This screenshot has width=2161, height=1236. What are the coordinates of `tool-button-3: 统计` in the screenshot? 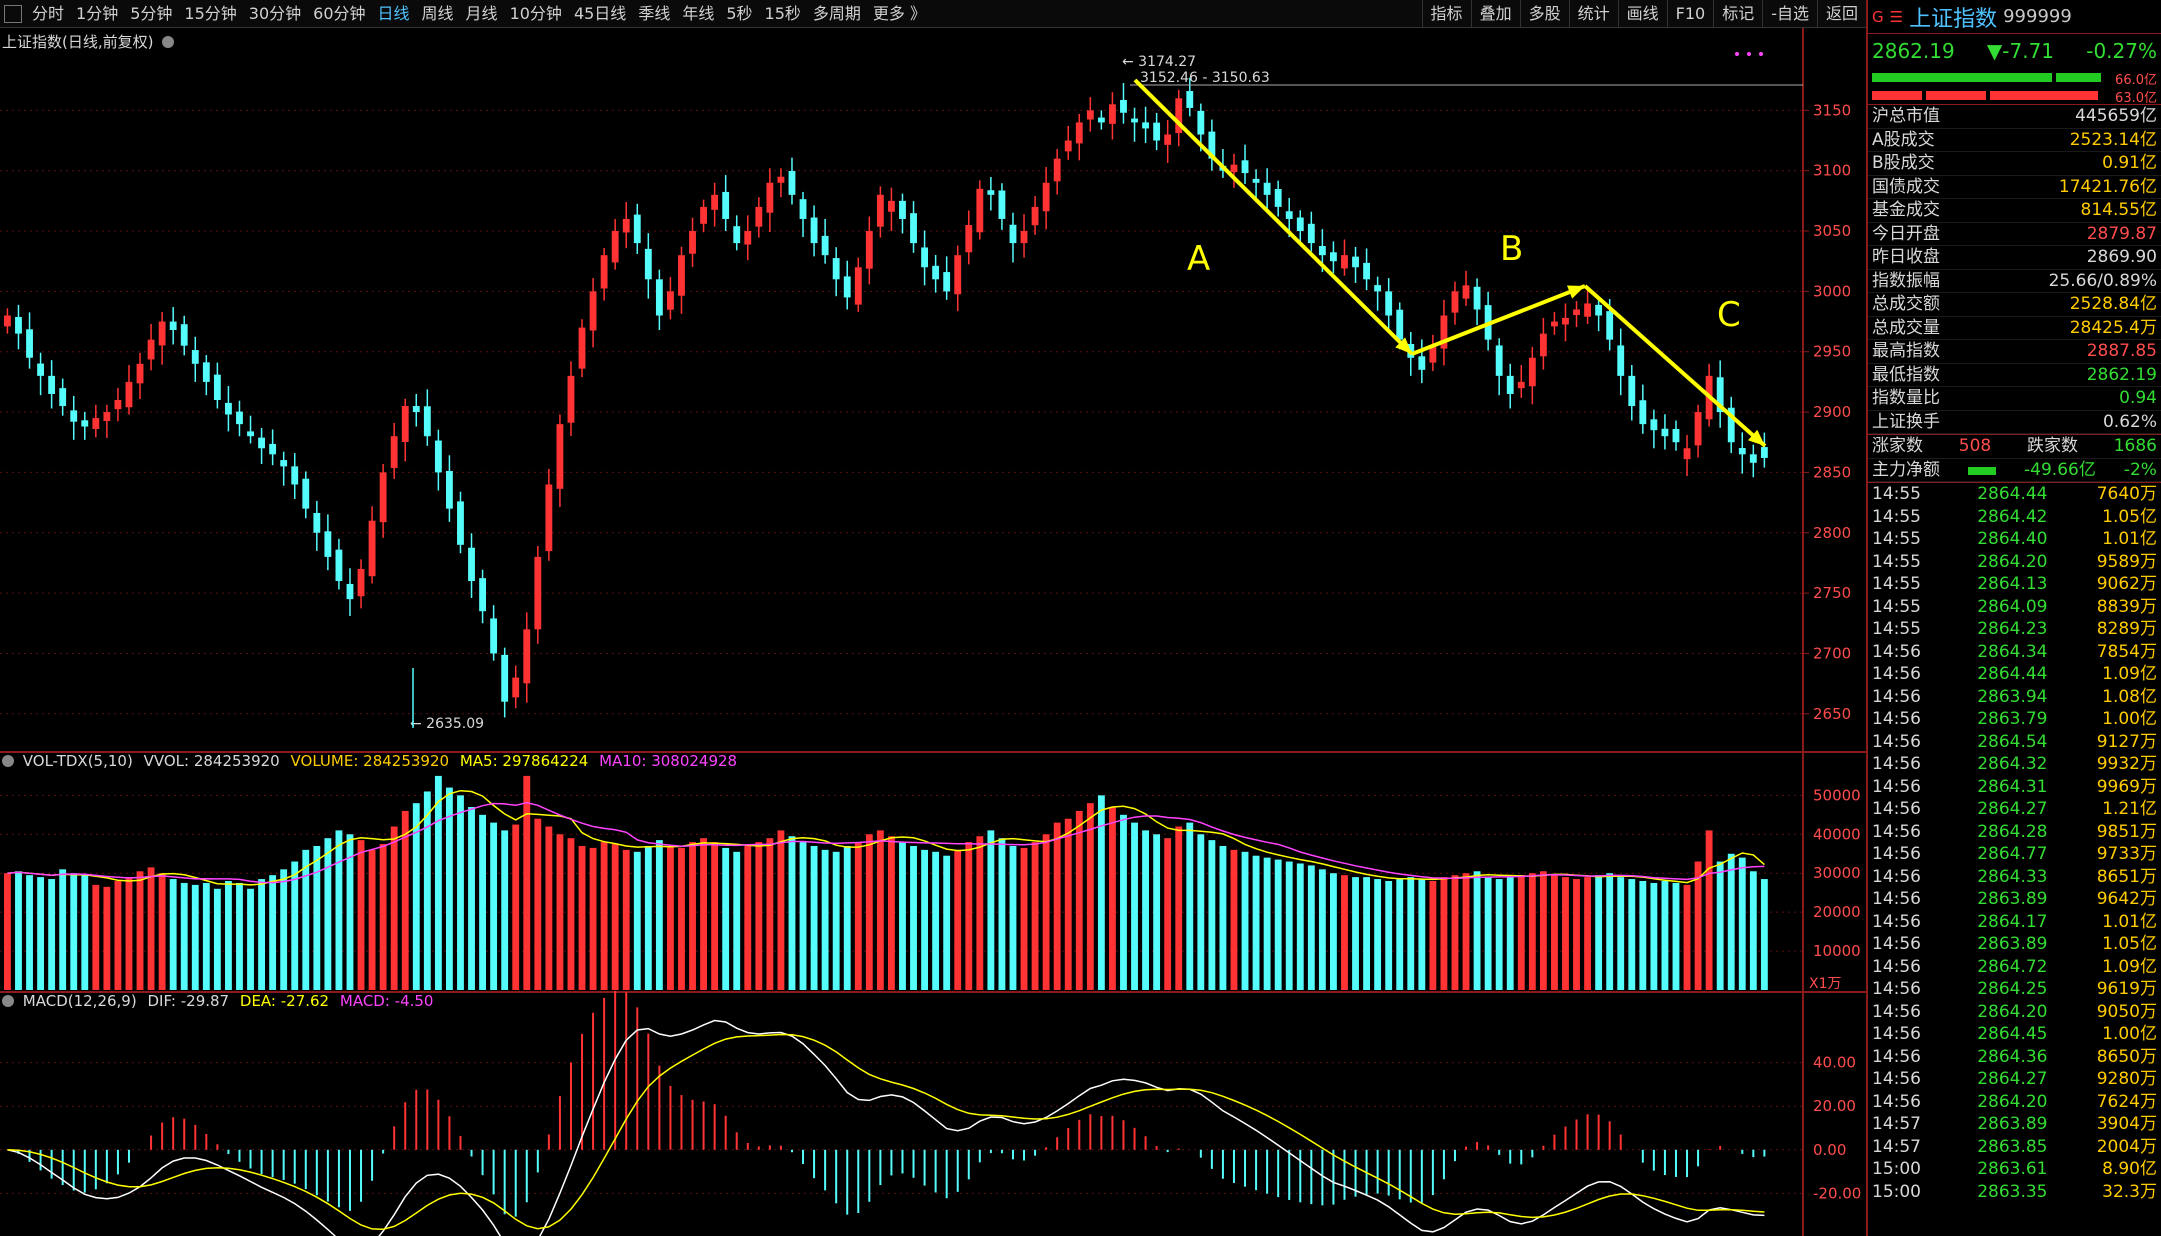 It's located at (1593, 14).